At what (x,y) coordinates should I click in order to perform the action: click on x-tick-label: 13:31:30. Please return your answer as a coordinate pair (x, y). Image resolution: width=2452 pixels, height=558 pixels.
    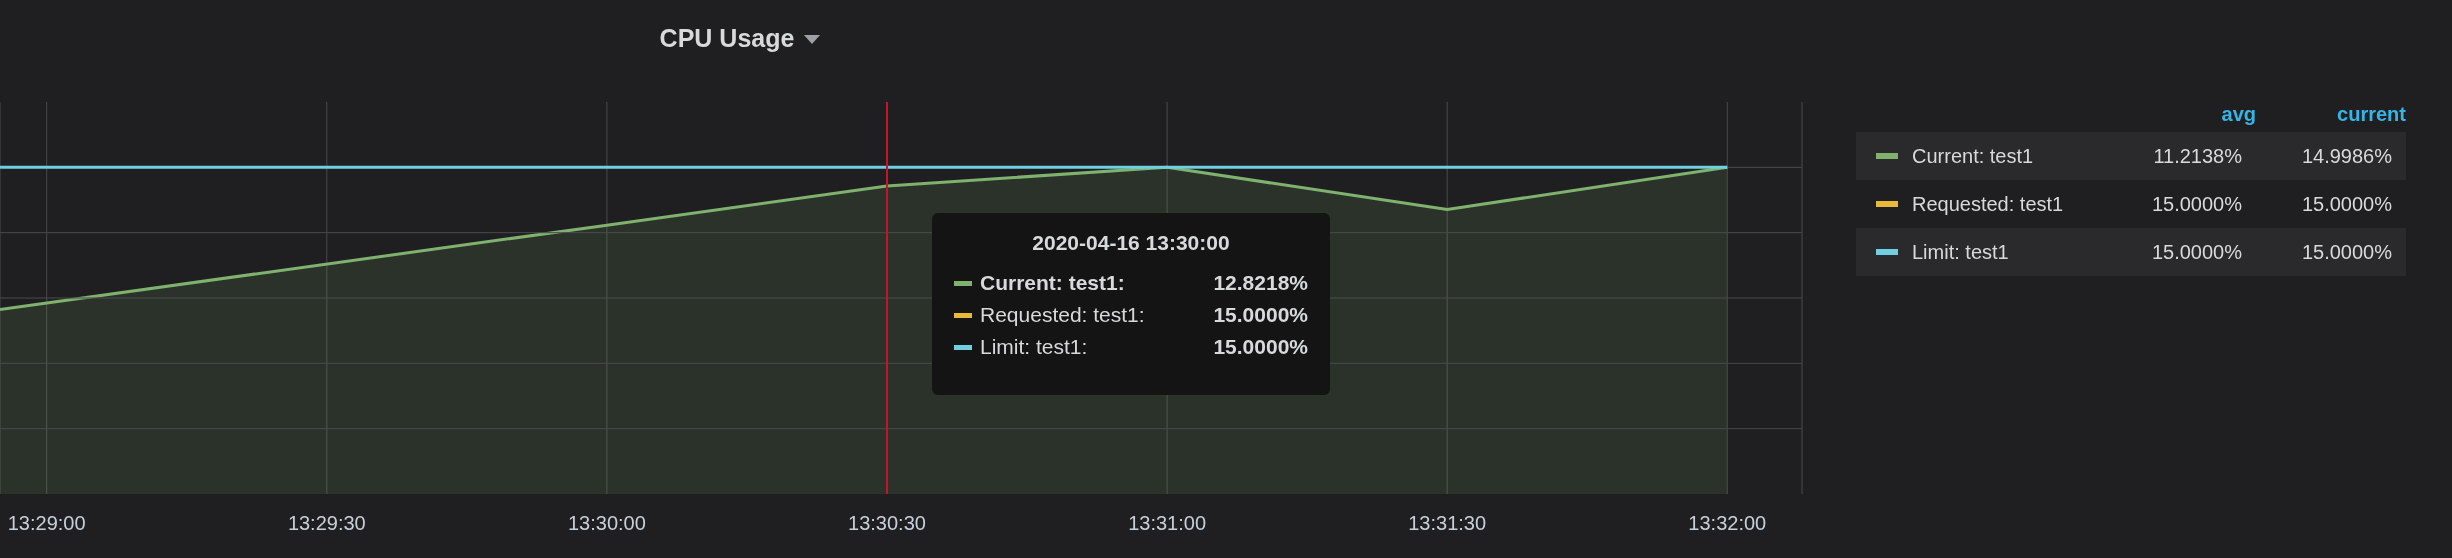
    Looking at the image, I should click on (1447, 523).